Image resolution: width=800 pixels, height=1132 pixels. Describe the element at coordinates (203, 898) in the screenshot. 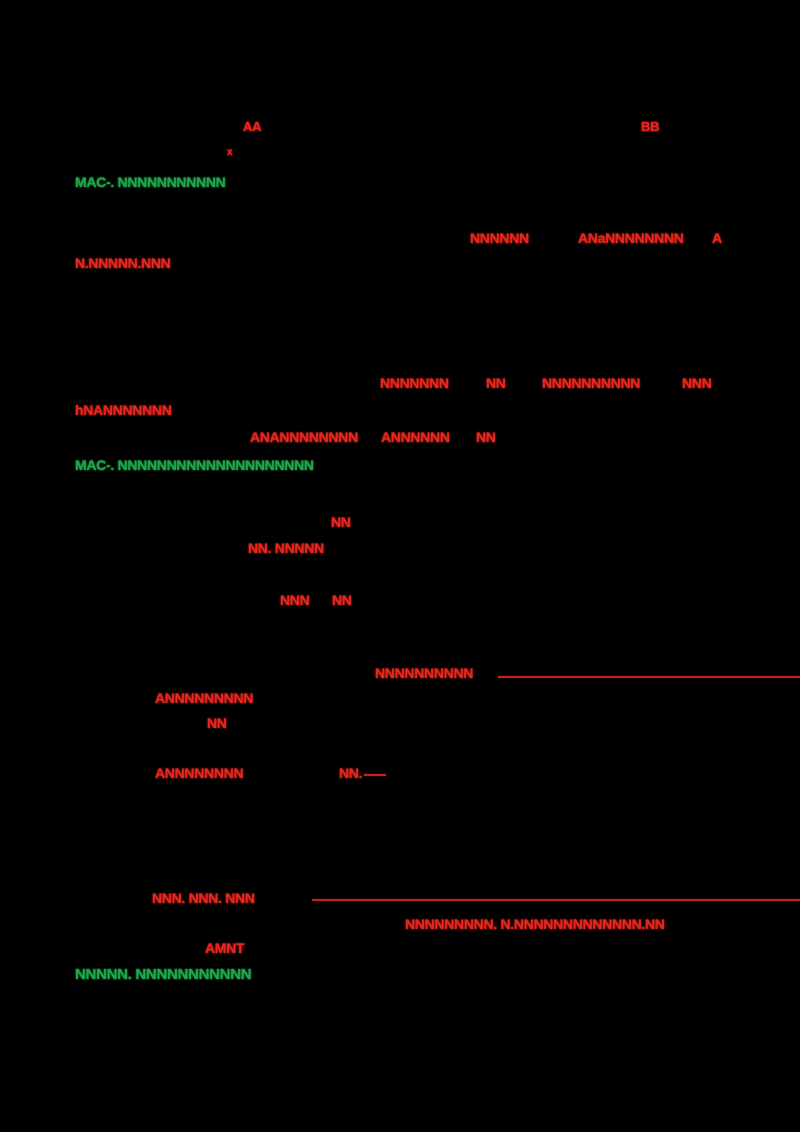

I see `red-annotation: NNN. NNN. NNN` at that location.